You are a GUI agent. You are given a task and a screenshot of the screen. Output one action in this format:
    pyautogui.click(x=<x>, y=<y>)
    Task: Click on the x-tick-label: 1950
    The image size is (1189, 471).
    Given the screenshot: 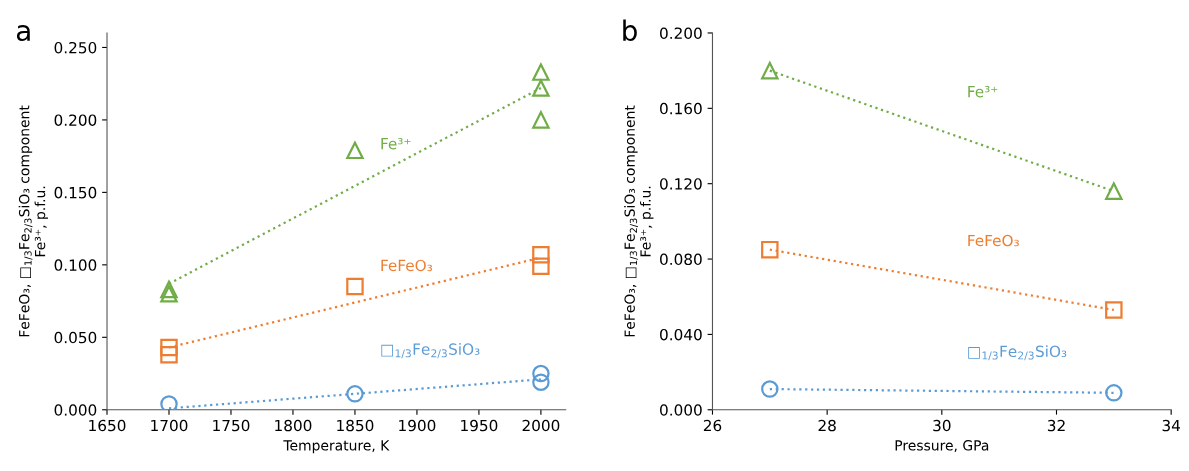 What is the action you would take?
    pyautogui.click(x=479, y=425)
    